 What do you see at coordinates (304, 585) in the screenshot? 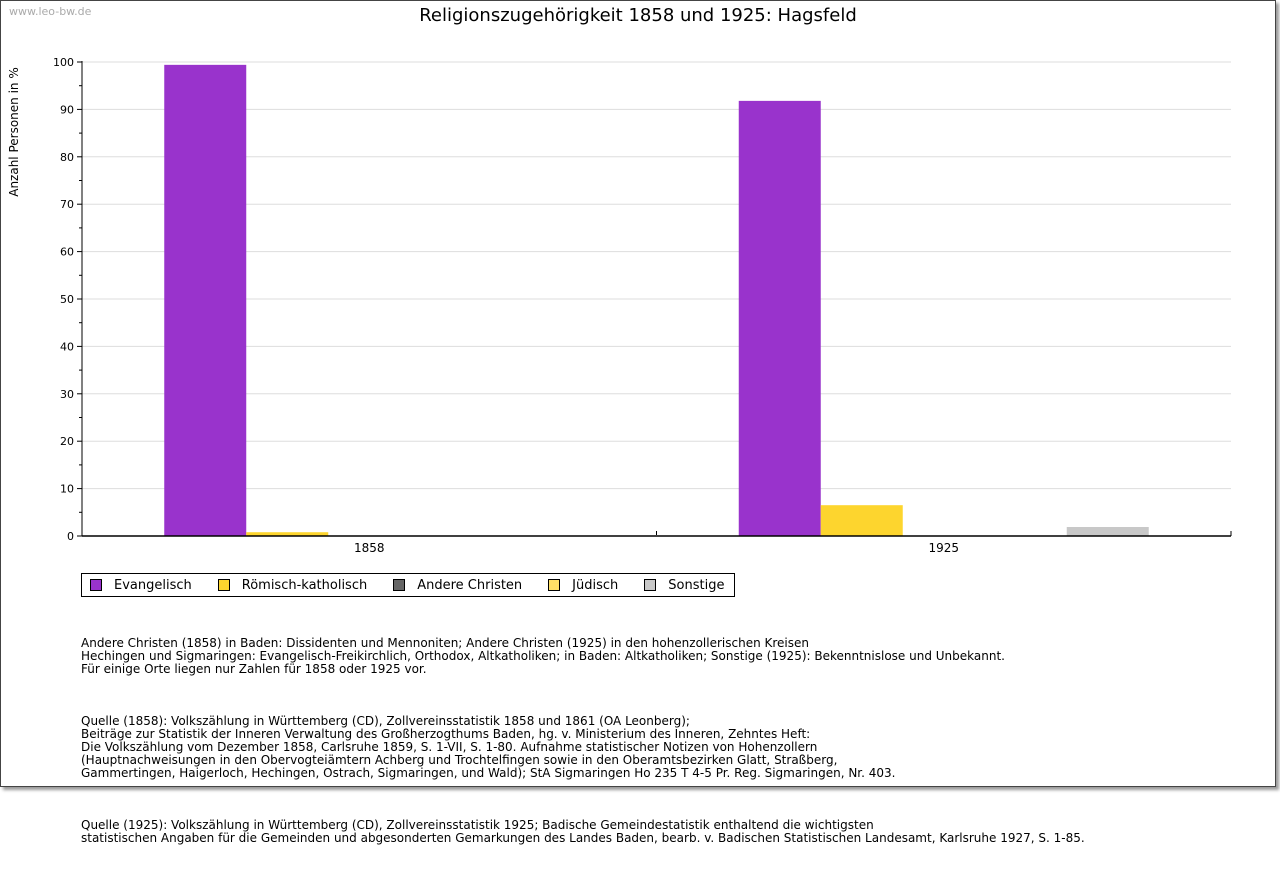
I see `legend-label: Römisch-katholisch` at bounding box center [304, 585].